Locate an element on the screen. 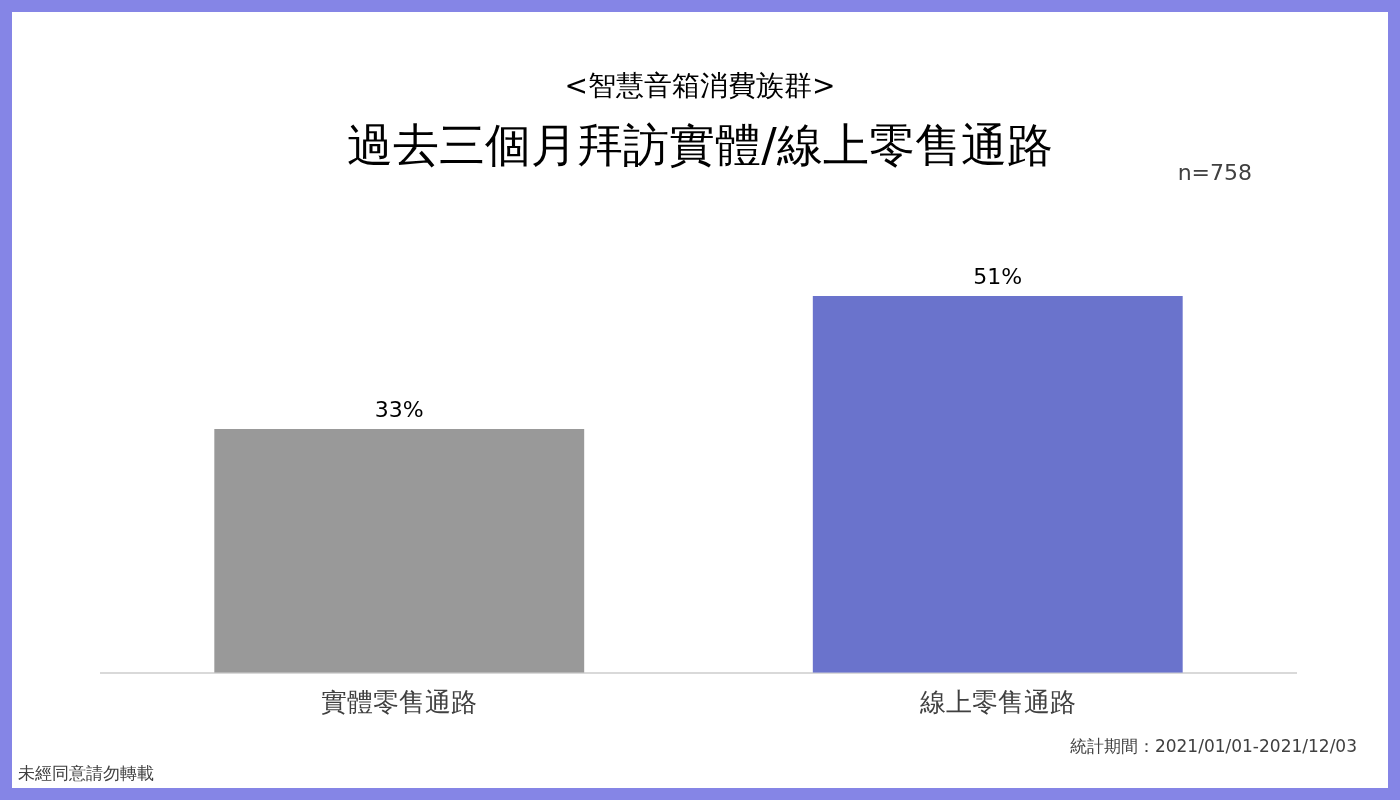  chart-title: 過去三個月拜訪實體/線上零售通路 is located at coordinates (700, 145).